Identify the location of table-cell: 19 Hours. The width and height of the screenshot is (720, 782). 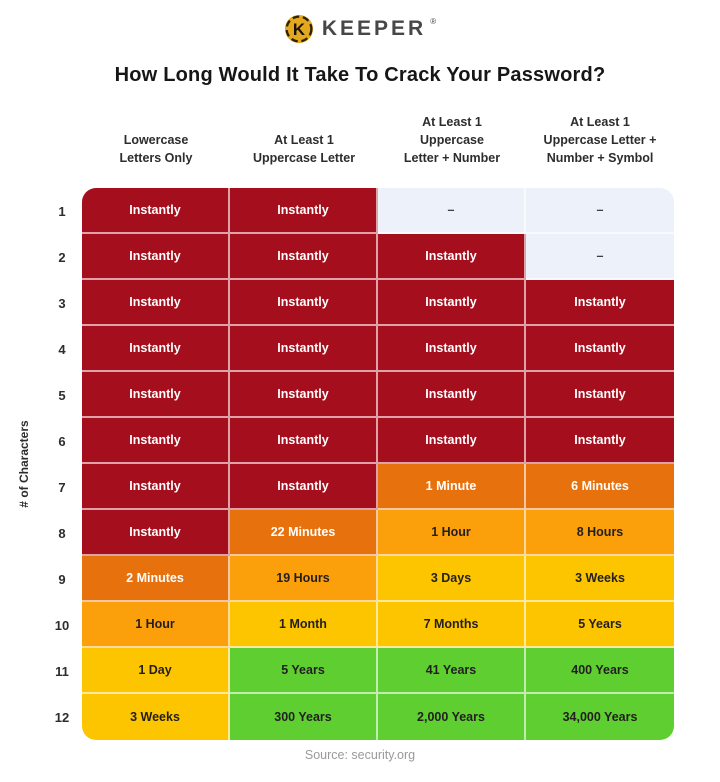
(304, 579).